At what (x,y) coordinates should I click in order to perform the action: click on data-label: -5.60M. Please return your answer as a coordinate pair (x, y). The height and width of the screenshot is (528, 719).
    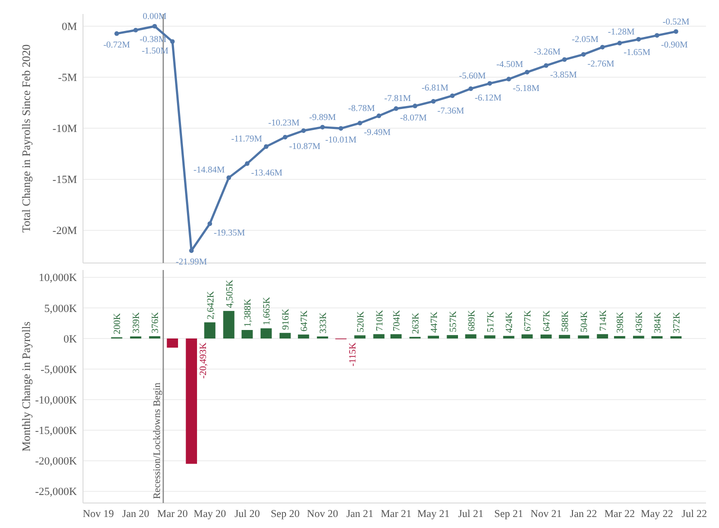
    Looking at the image, I should click on (472, 75).